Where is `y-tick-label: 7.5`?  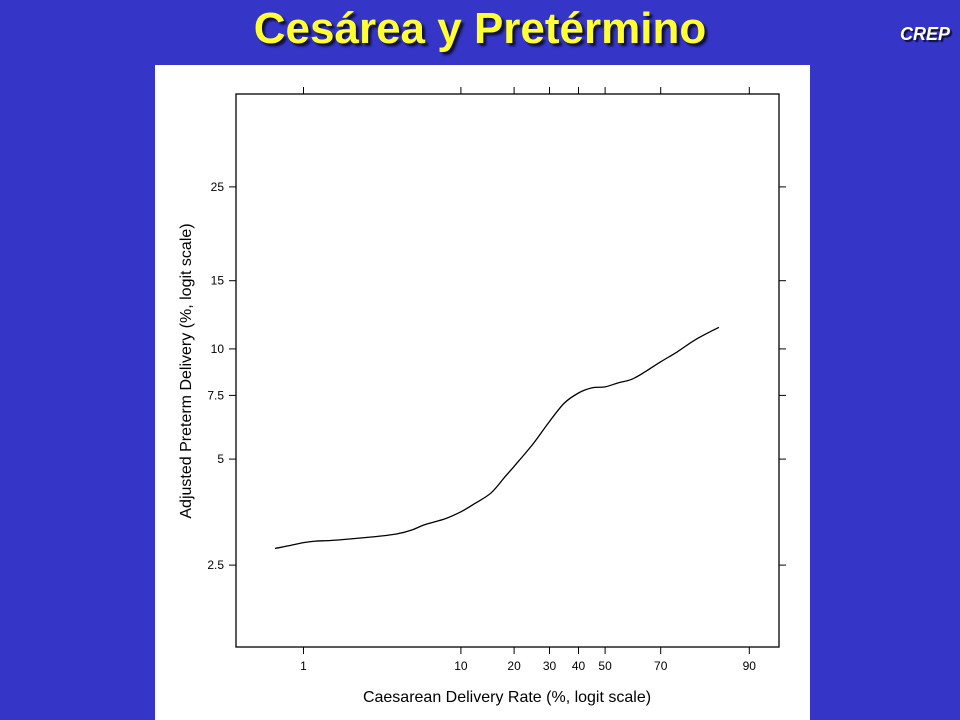
y-tick-label: 7.5 is located at coordinates (215, 395).